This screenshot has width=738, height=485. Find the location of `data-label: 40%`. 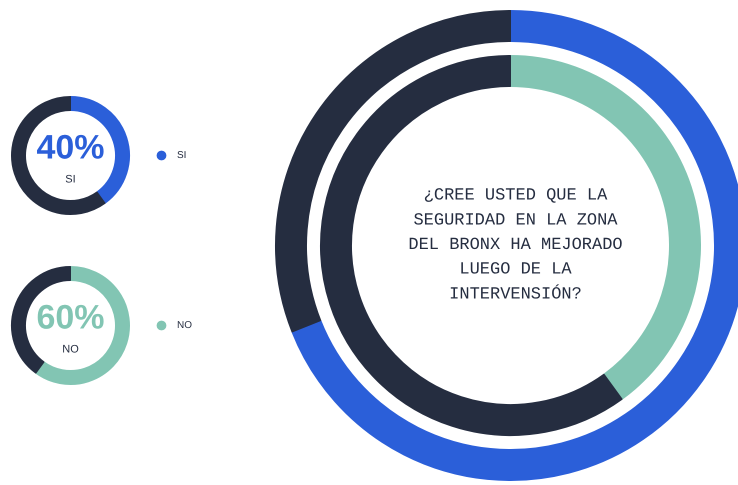

data-label: 40% is located at coordinates (70, 147).